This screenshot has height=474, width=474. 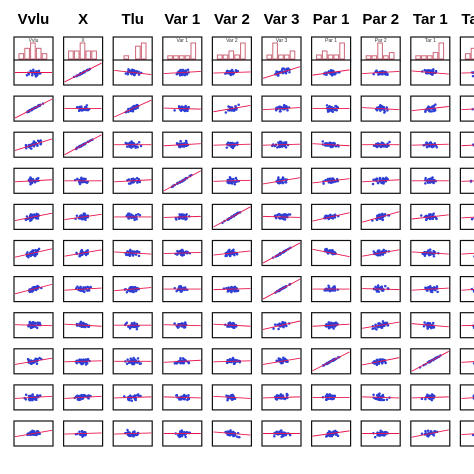 What do you see at coordinates (380, 19) in the screenshot?
I see `column-label-par-2: Par 2` at bounding box center [380, 19].